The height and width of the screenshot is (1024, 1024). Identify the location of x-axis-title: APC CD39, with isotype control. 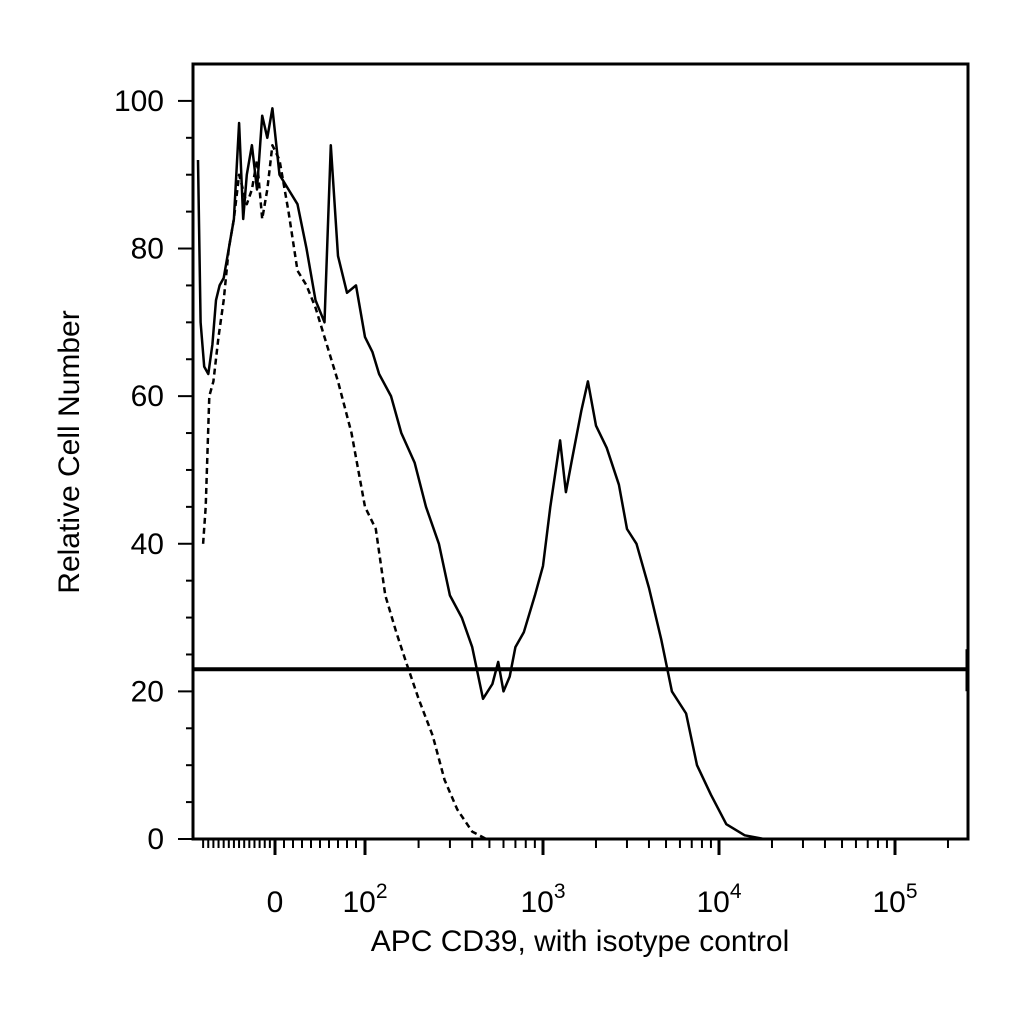
(580, 941).